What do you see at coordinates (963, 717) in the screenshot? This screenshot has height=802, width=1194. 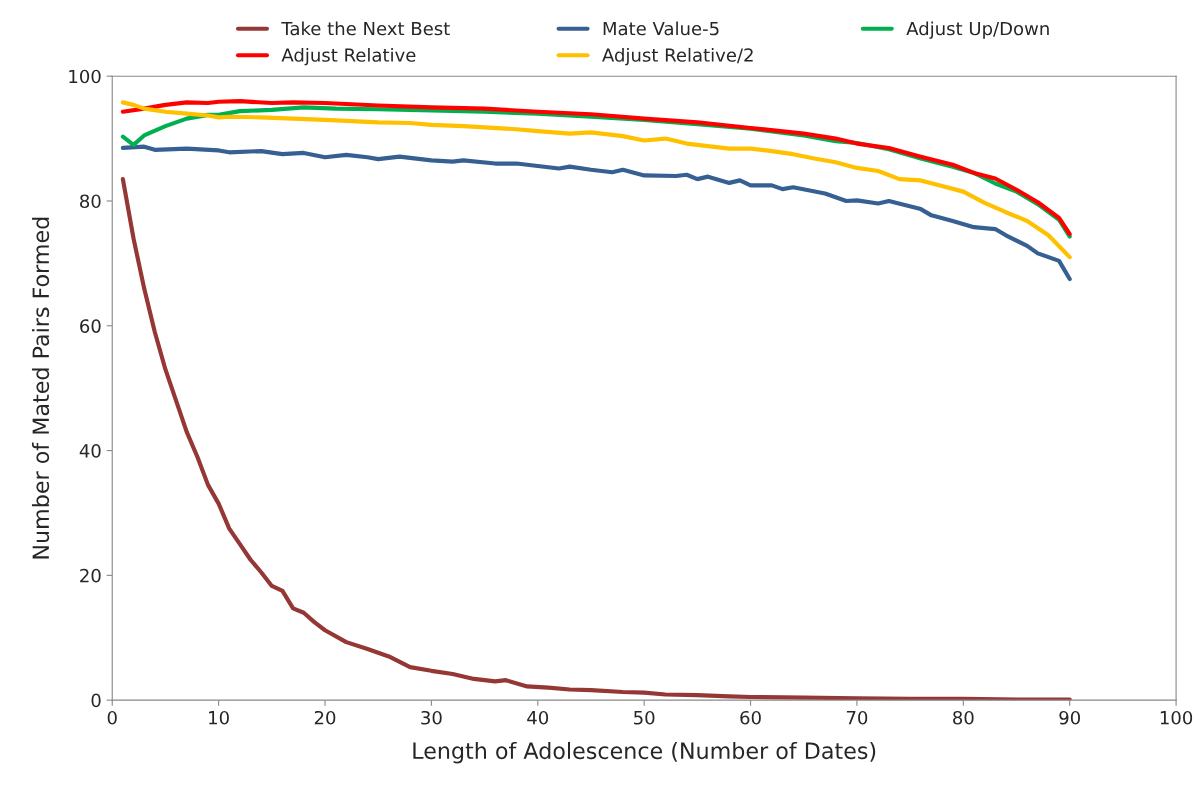 I see `x-tick-label: 80` at bounding box center [963, 717].